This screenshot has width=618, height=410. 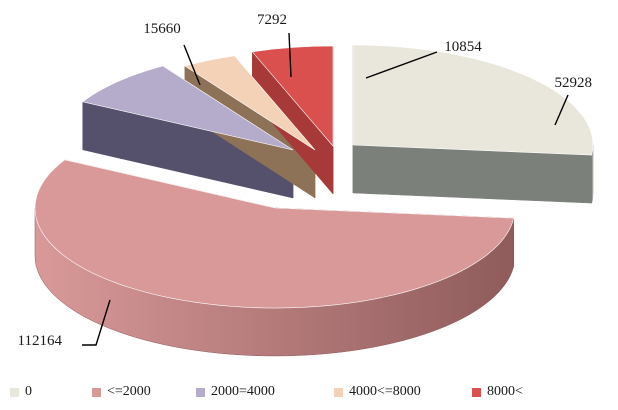 I want to click on data-label: 15660, so click(x=162, y=29).